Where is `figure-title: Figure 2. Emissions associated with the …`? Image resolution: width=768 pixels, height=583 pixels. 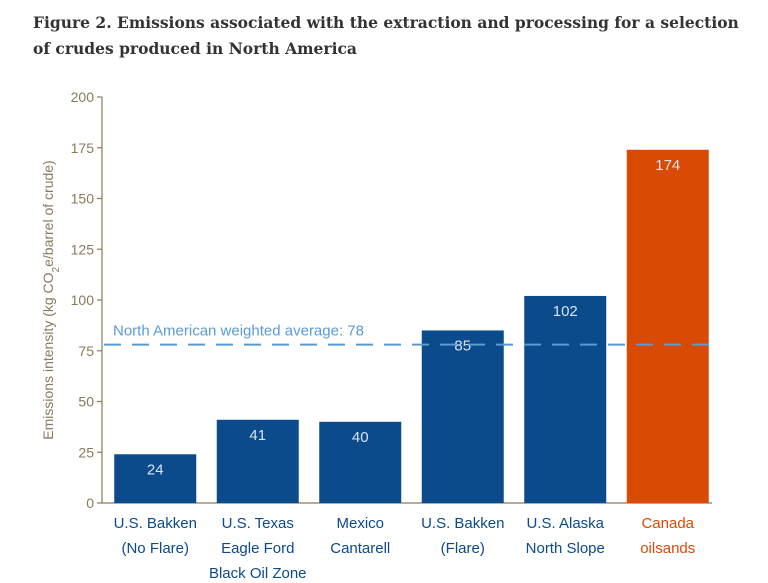
figure-title: Figure 2. Emissions associated with the … is located at coordinates (393, 36).